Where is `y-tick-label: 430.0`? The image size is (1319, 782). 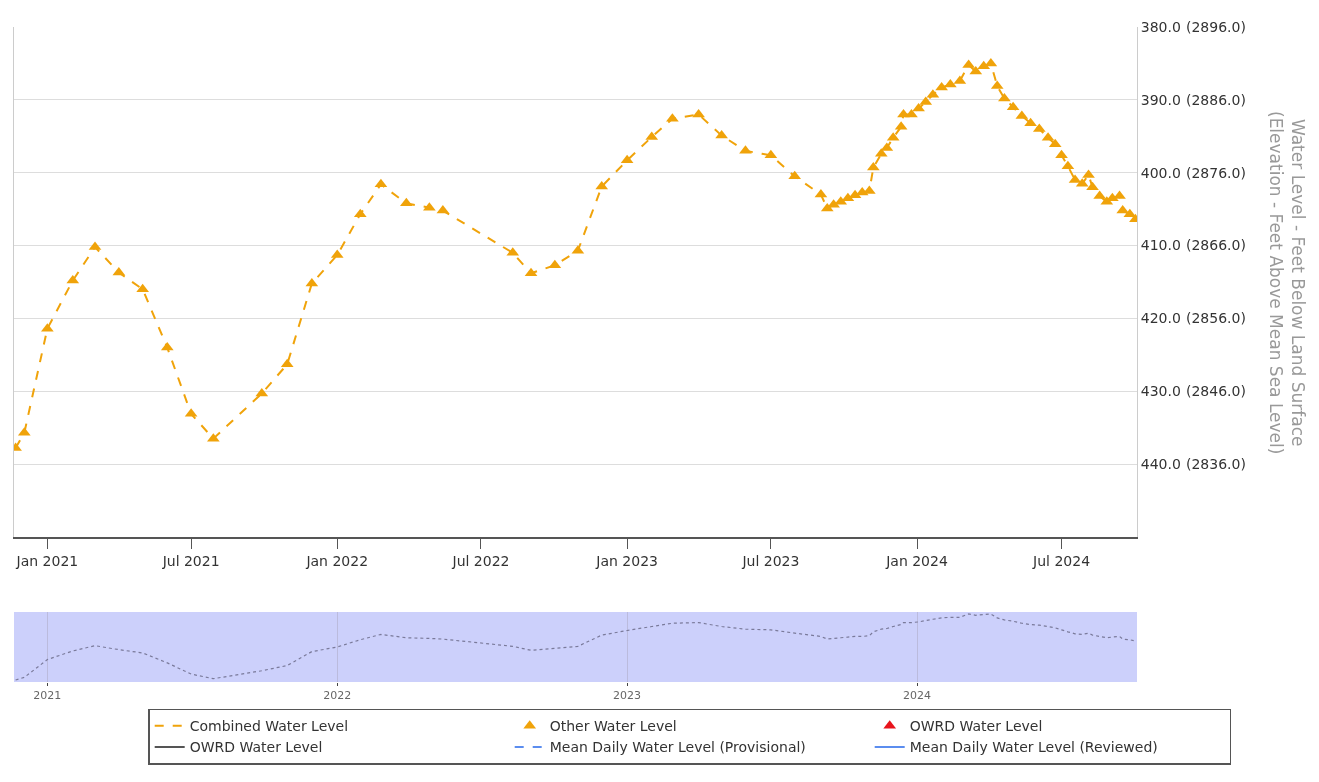
y-tick-label: 430.0 is located at coordinates (1160, 391).